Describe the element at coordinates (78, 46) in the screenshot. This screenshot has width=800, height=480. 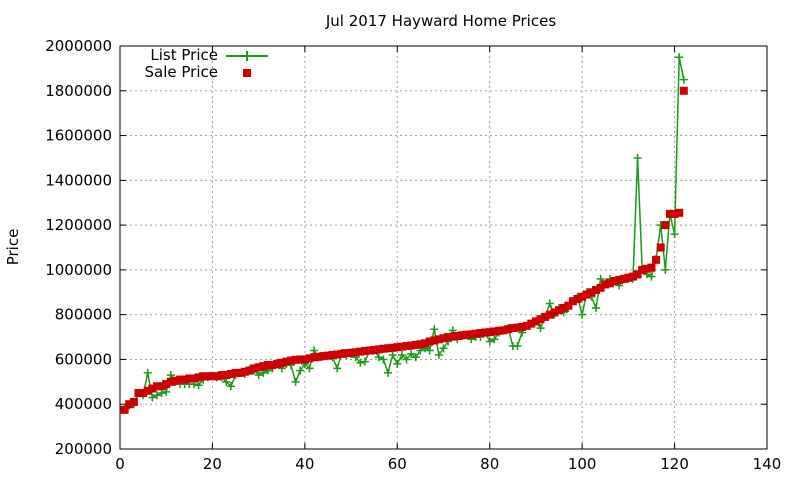
I see `y-tick-label: 2000000` at that location.